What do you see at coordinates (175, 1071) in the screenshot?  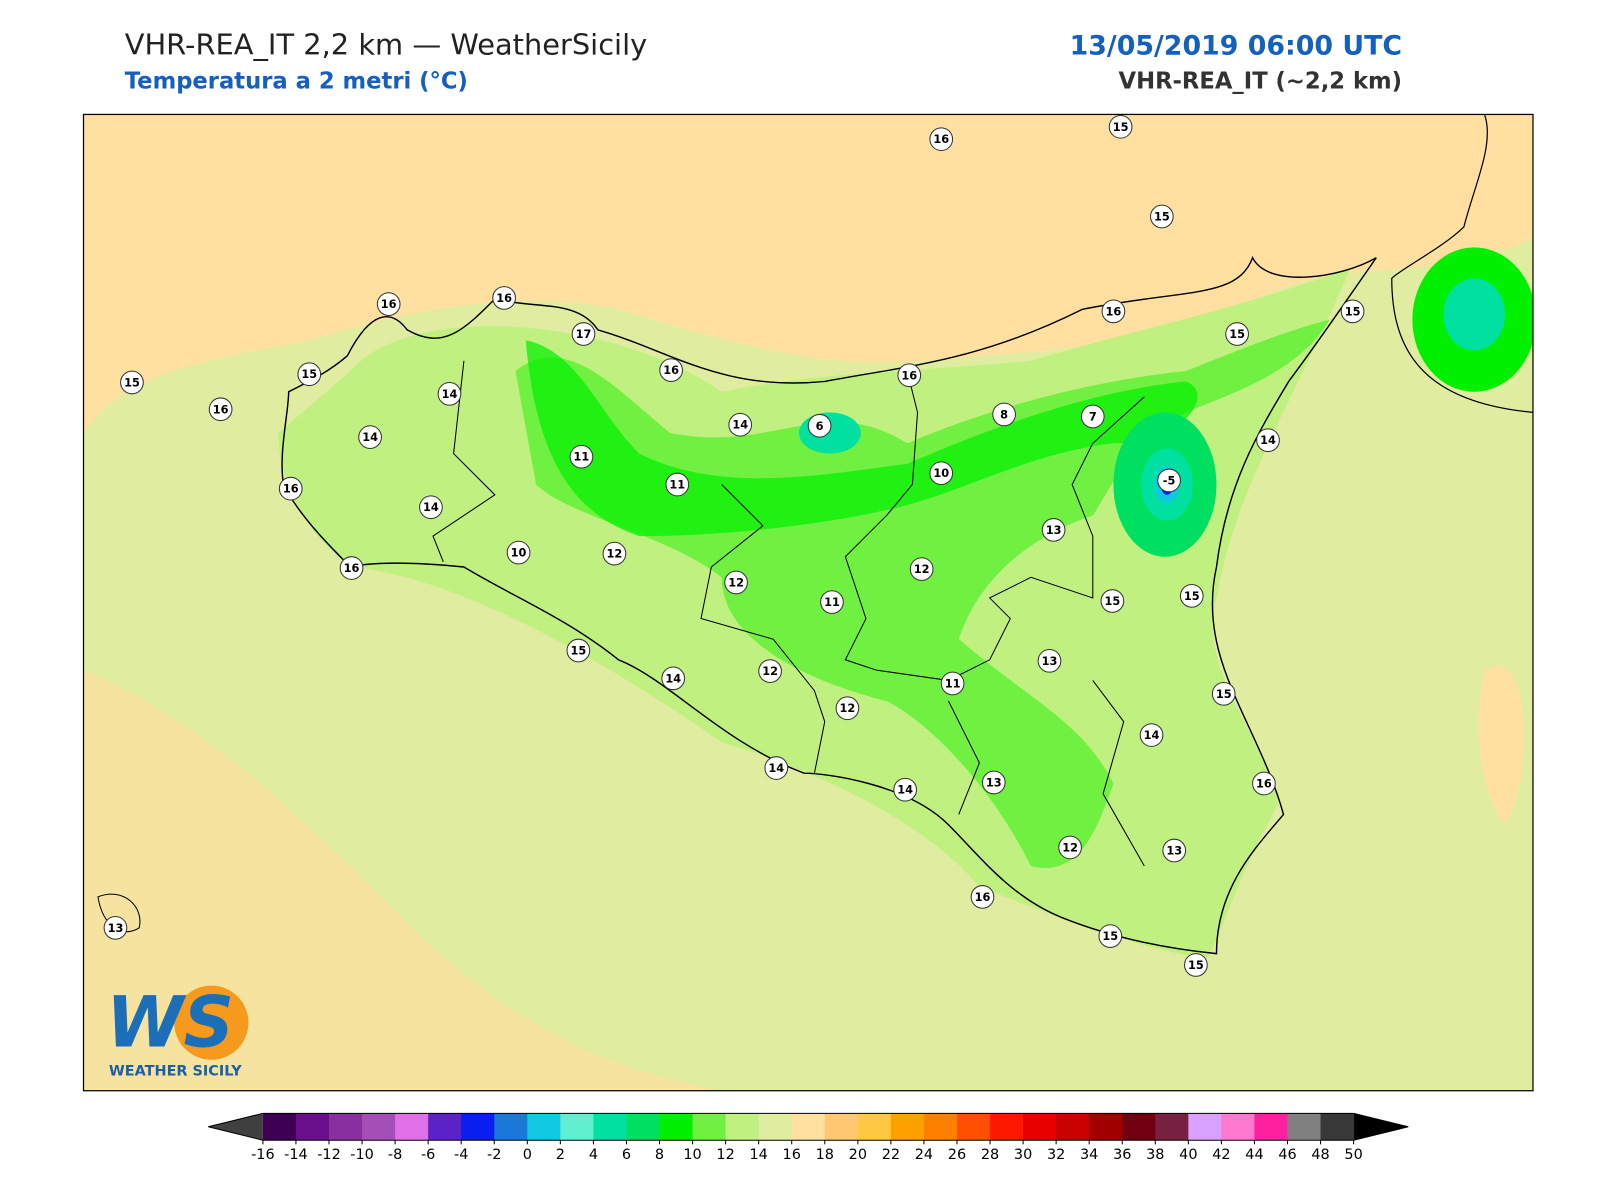 I see `logo-name: WEATHER SICILY` at bounding box center [175, 1071].